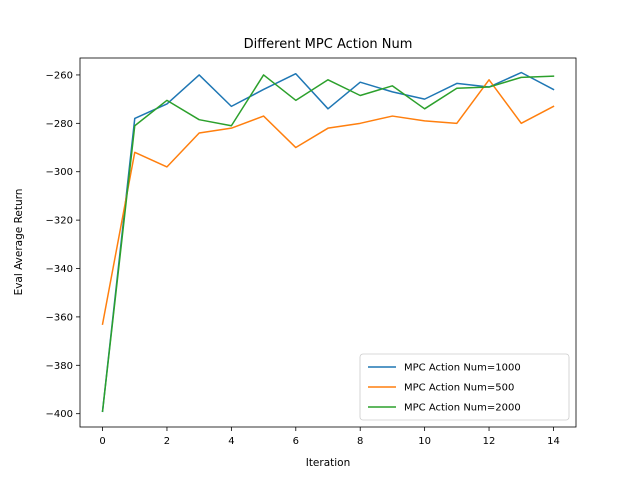 The width and height of the screenshot is (640, 480). I want to click on y-tick-label: −320, so click(59, 221).